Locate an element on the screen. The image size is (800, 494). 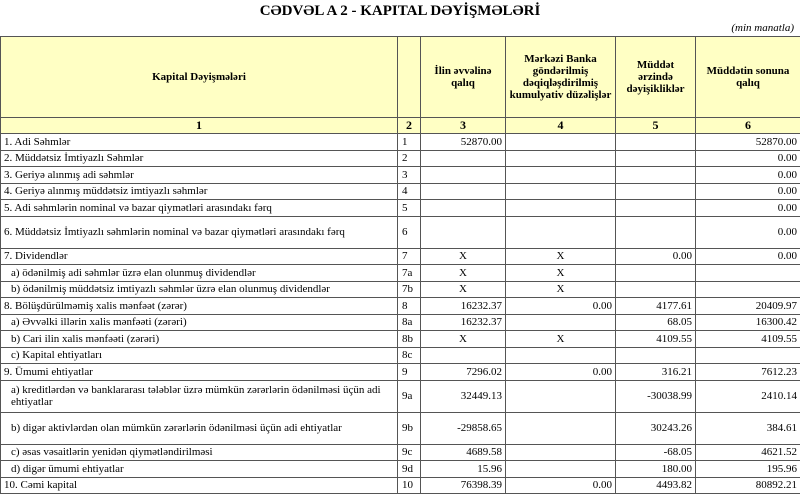
column-header: Kapital Dəyişmələri is located at coordinates (199, 77).